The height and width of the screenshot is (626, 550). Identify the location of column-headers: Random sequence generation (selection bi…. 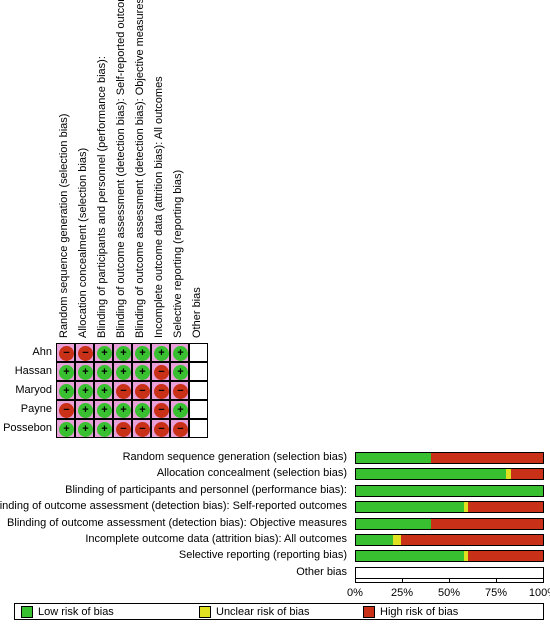
(130, 169).